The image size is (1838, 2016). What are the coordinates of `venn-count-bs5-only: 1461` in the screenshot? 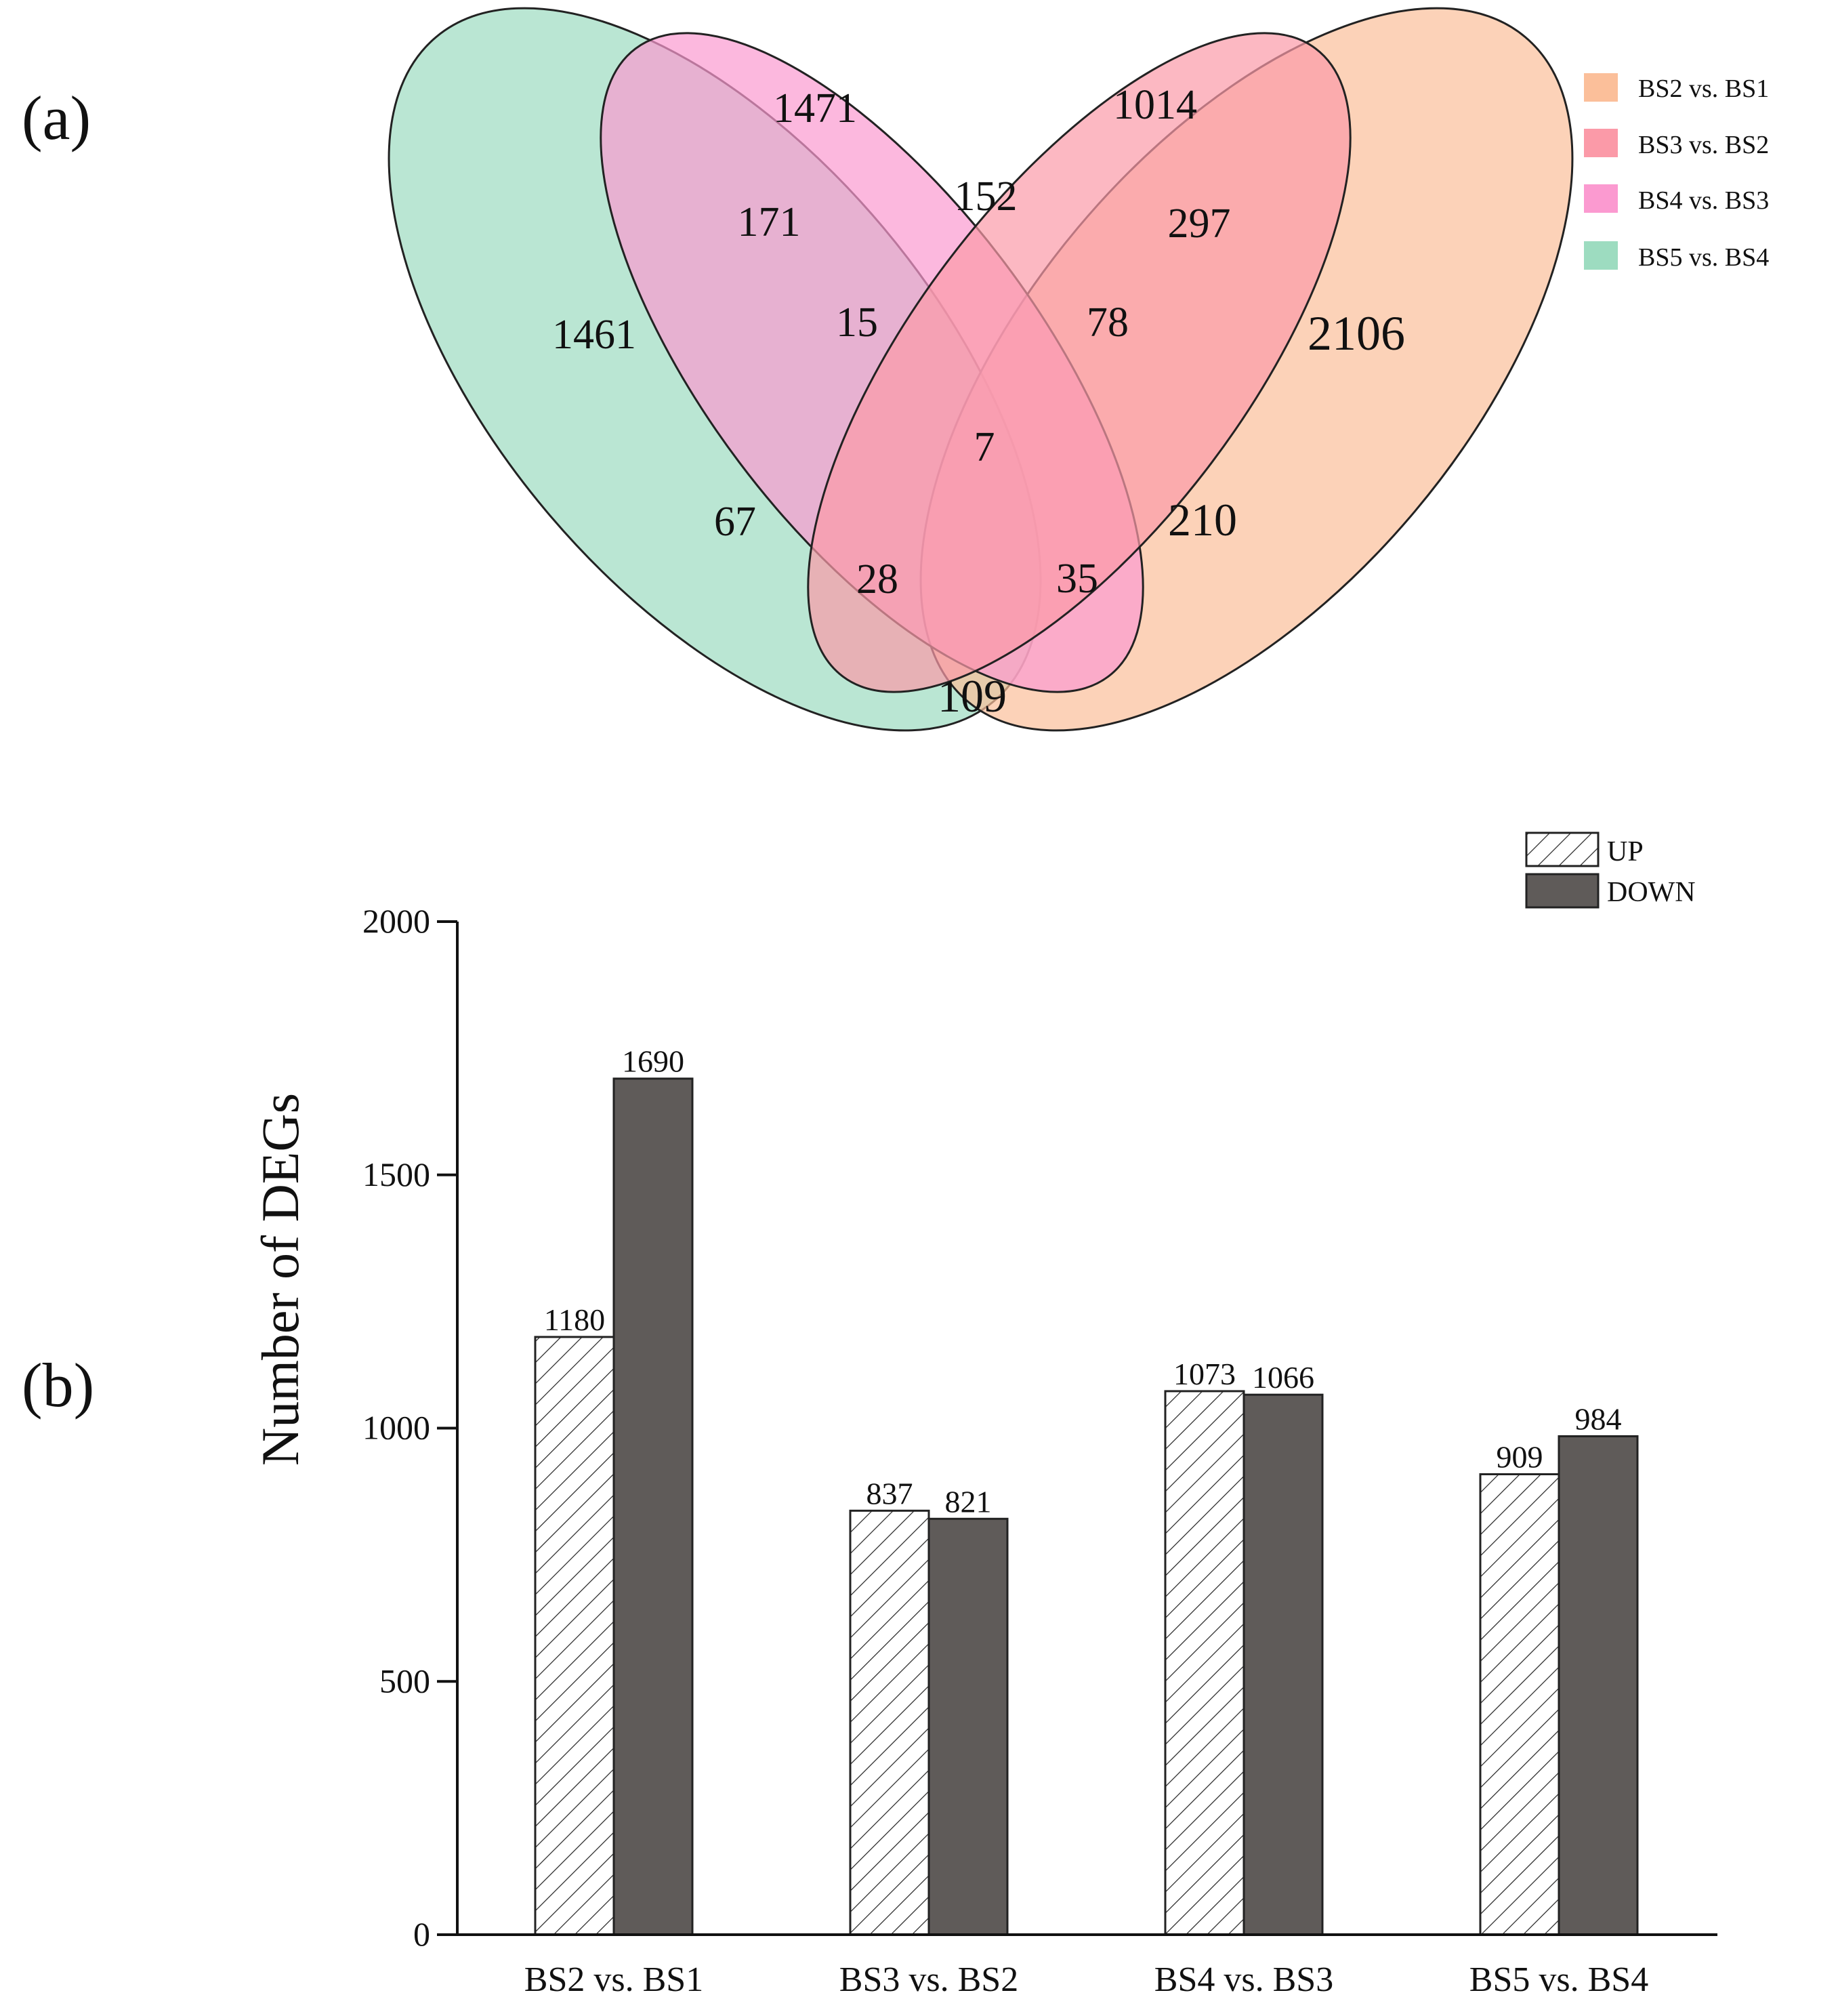 It's located at (594, 335).